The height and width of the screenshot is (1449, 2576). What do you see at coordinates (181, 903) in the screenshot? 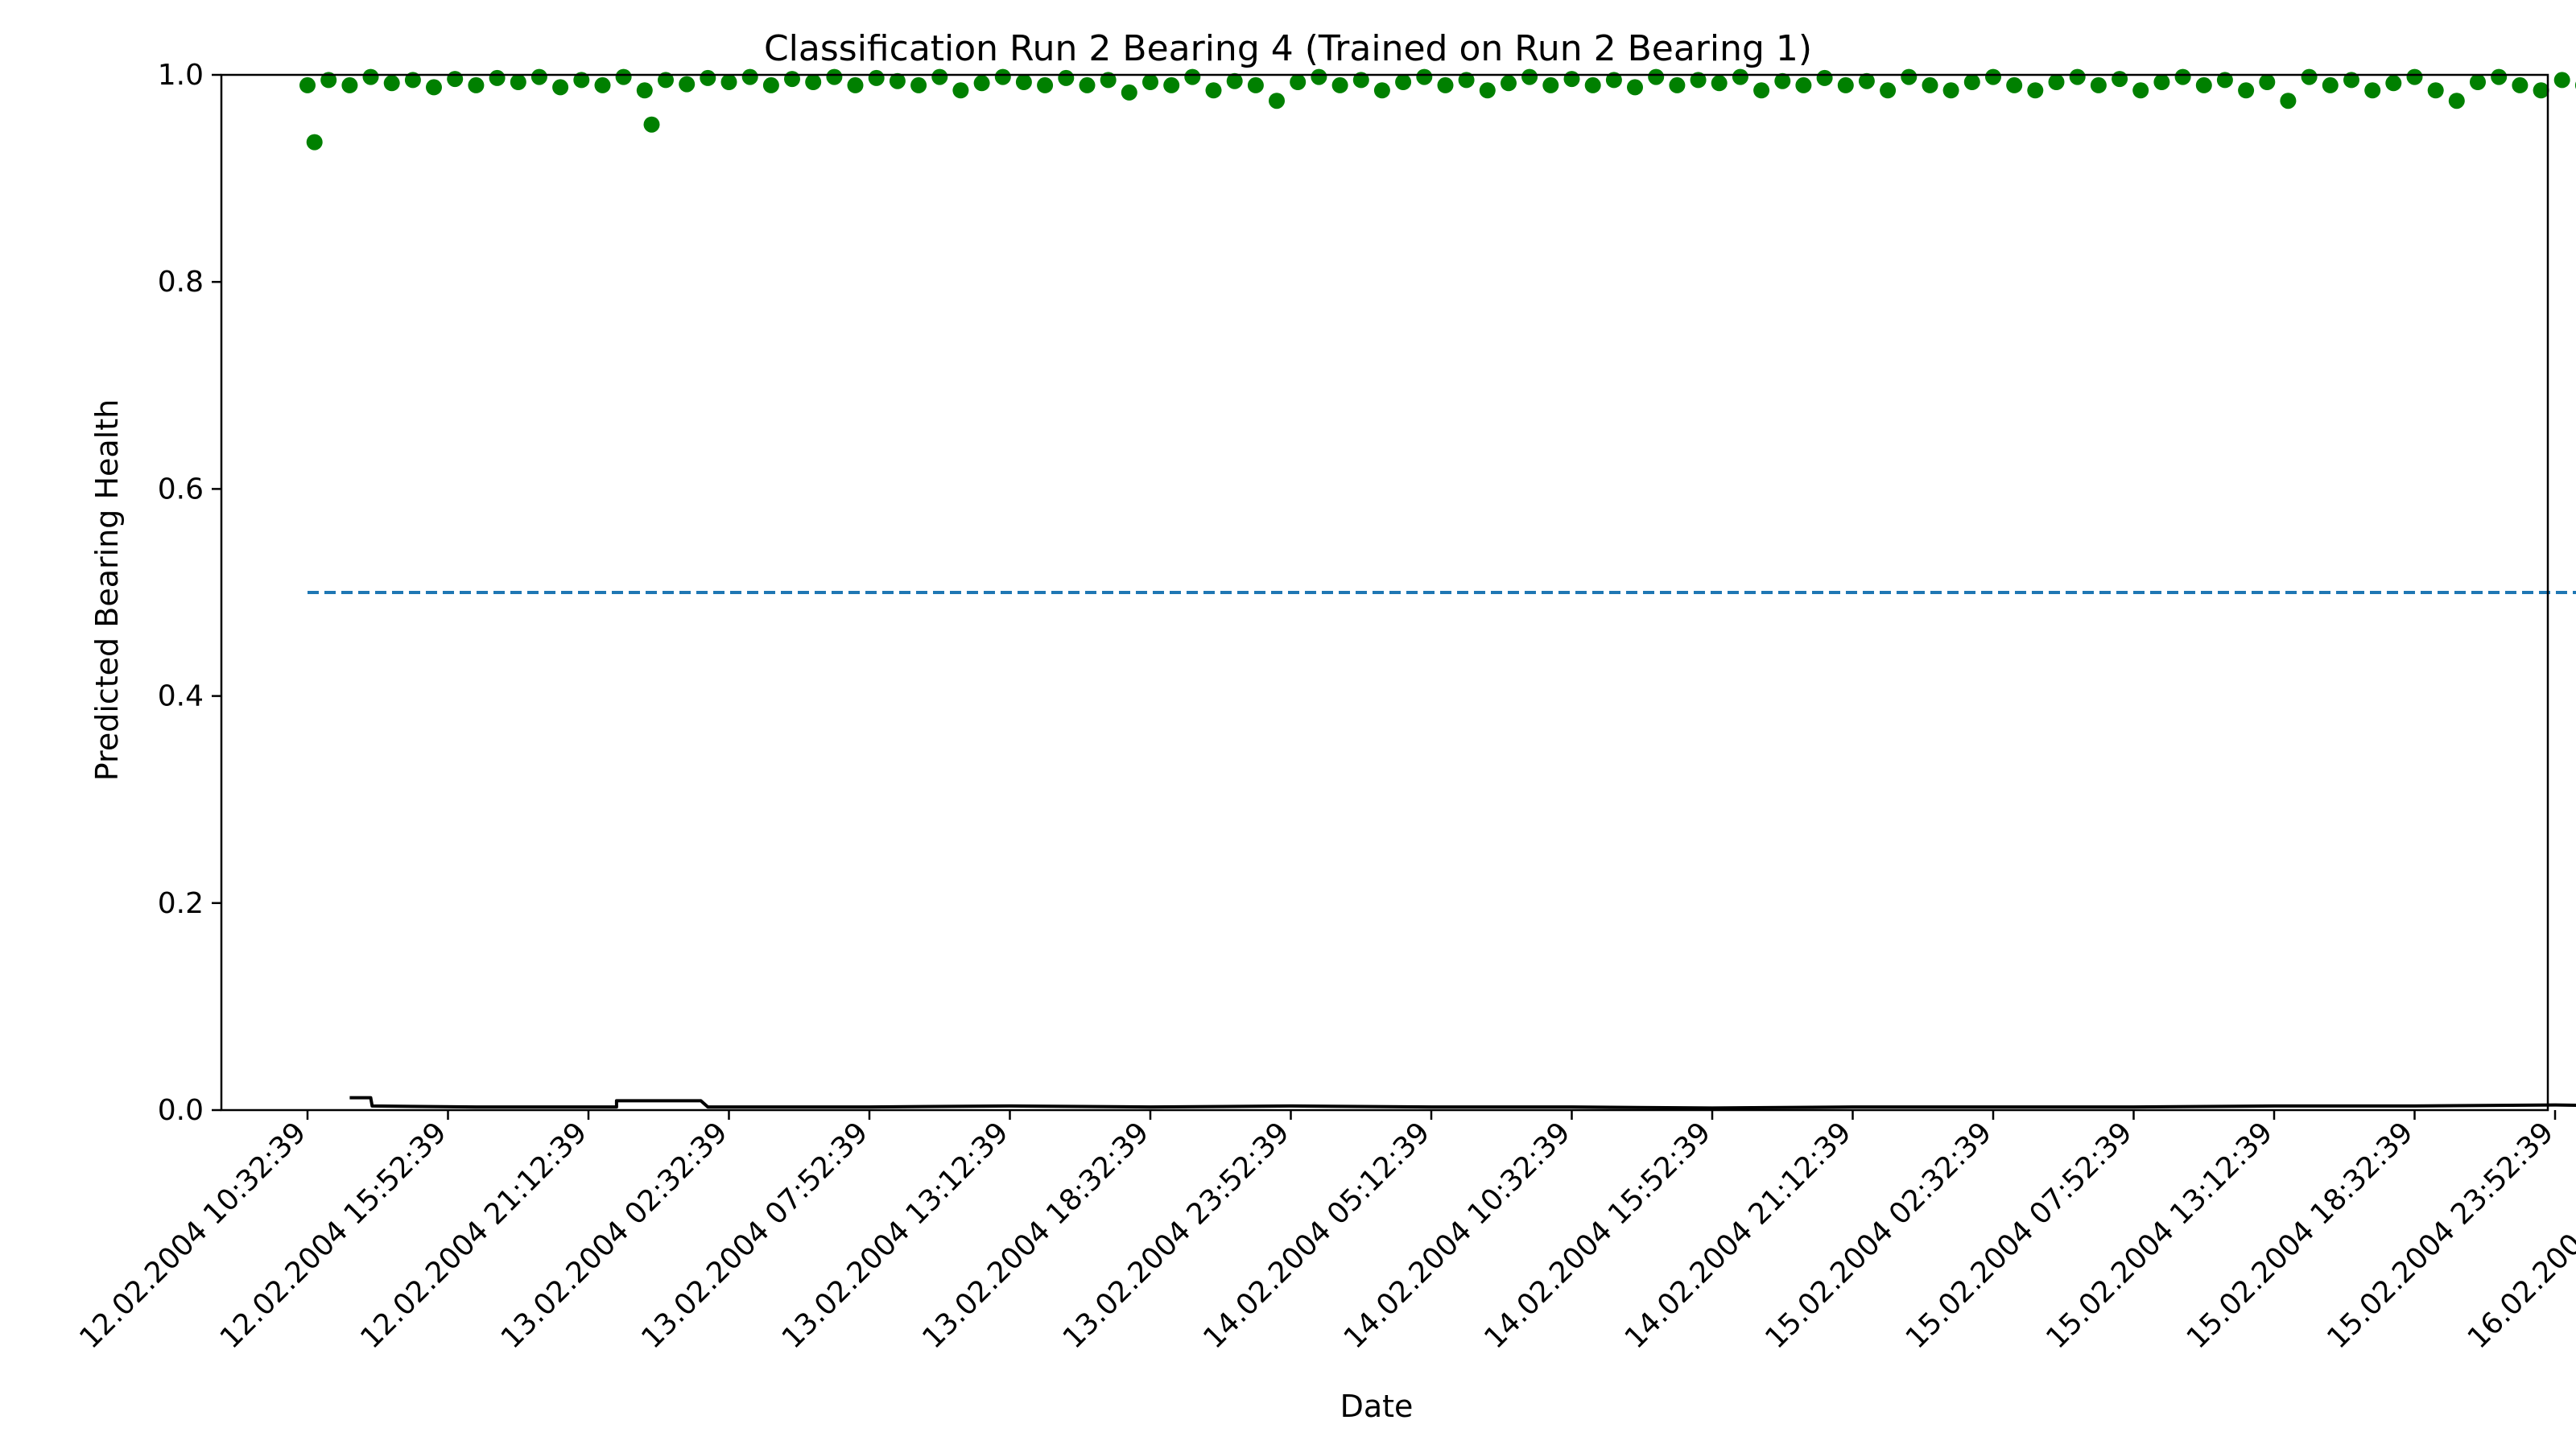
I see `y-tick-label: 0.2` at bounding box center [181, 903].